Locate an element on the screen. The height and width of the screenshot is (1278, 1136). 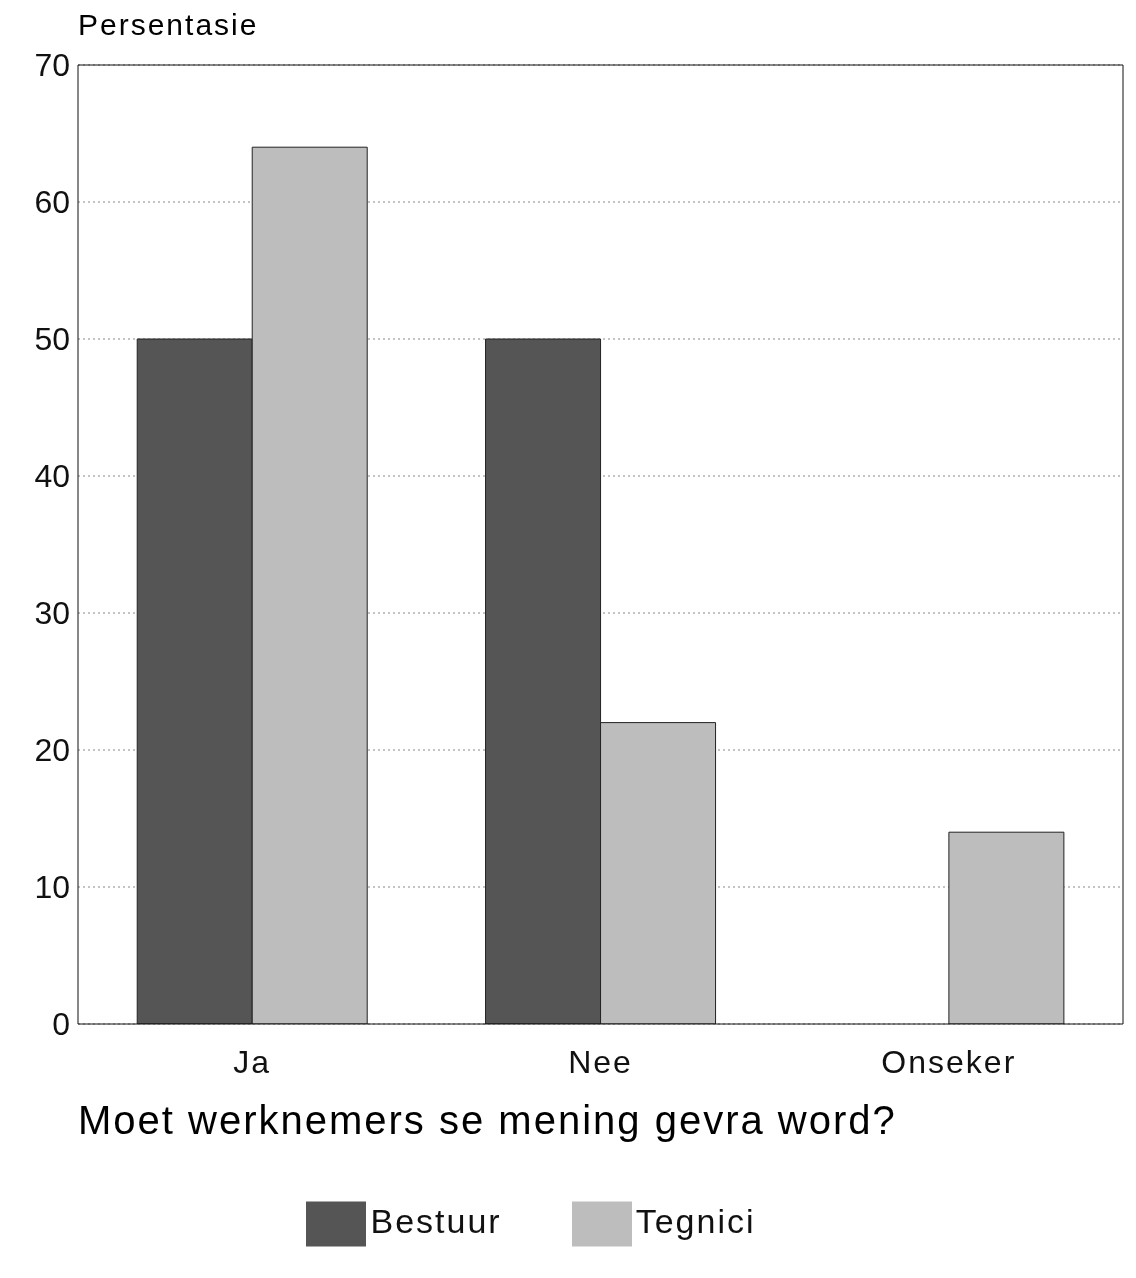
y-tick-label: 0 is located at coordinates (61, 1024).